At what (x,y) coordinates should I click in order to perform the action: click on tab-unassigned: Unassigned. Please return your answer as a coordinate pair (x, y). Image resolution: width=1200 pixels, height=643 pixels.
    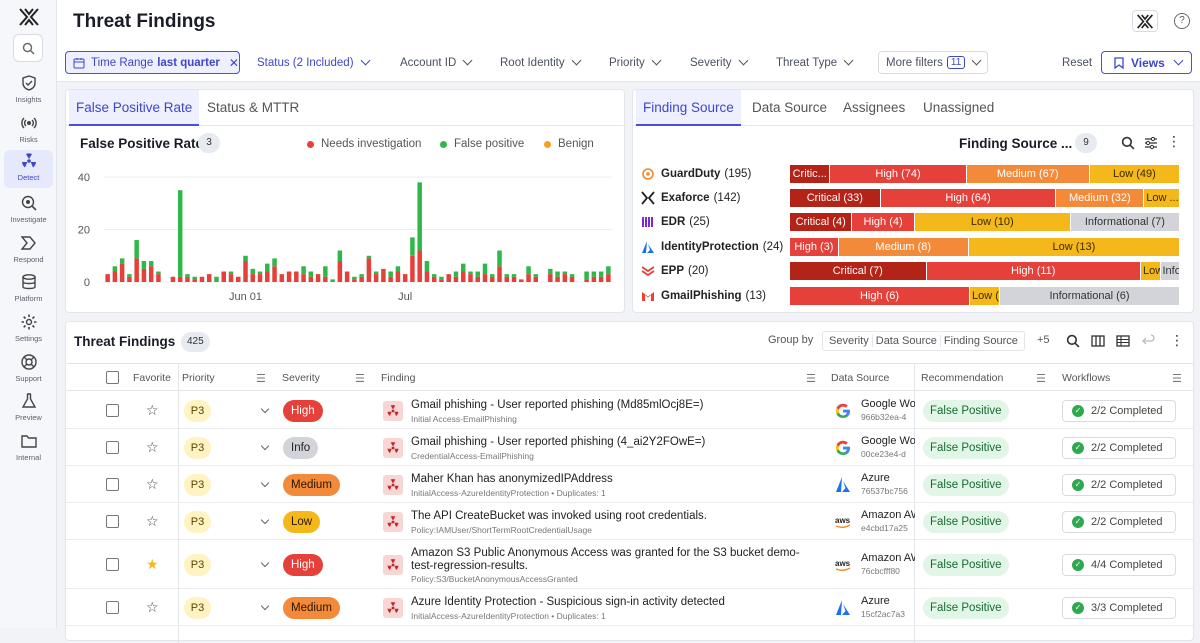
    Looking at the image, I should click on (959, 107).